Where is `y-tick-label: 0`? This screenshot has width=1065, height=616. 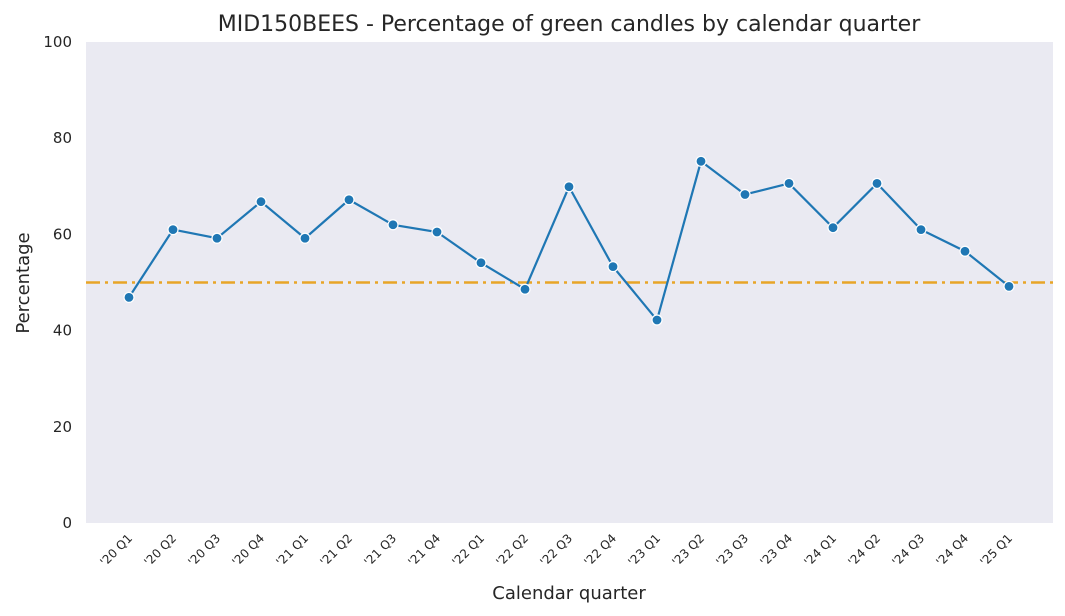 y-tick-label: 0 is located at coordinates (67, 523).